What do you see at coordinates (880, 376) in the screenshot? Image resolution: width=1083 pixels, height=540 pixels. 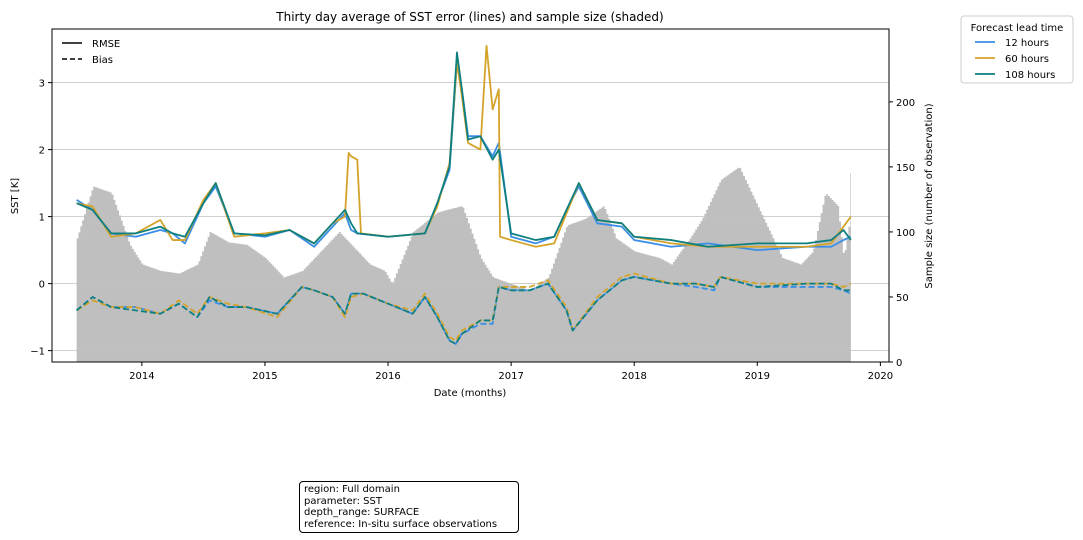 I see `x-tick-label: 2020` at bounding box center [880, 376].